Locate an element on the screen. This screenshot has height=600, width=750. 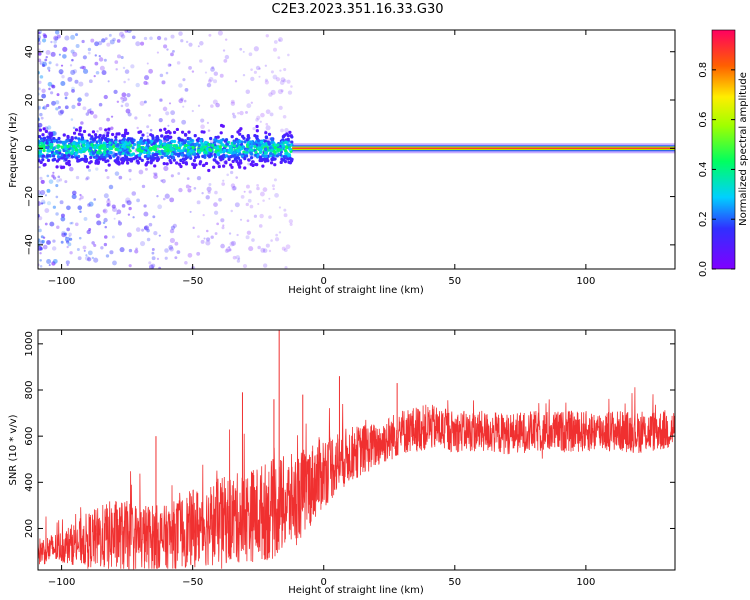
colorbar-label: Normalized spectral amplitude is located at coordinates (743, 149).